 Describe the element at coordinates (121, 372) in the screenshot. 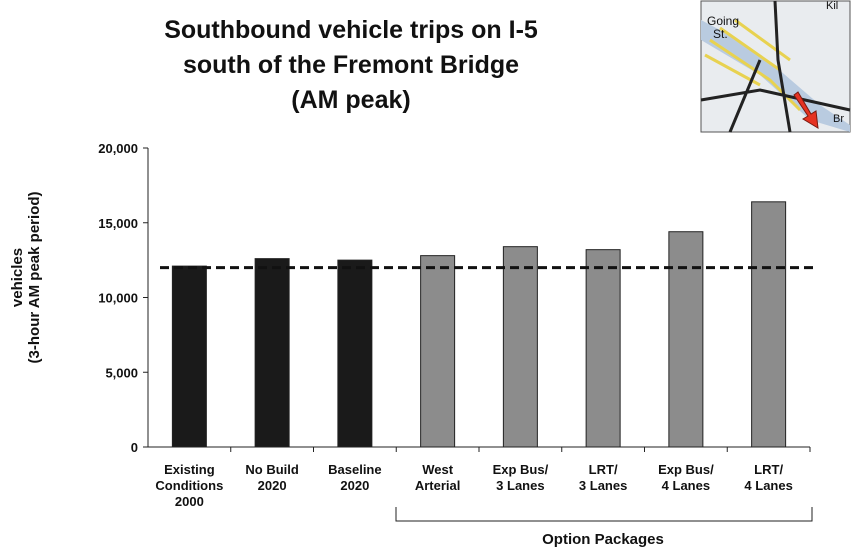

I see `y-tick-label: 5,000` at that location.